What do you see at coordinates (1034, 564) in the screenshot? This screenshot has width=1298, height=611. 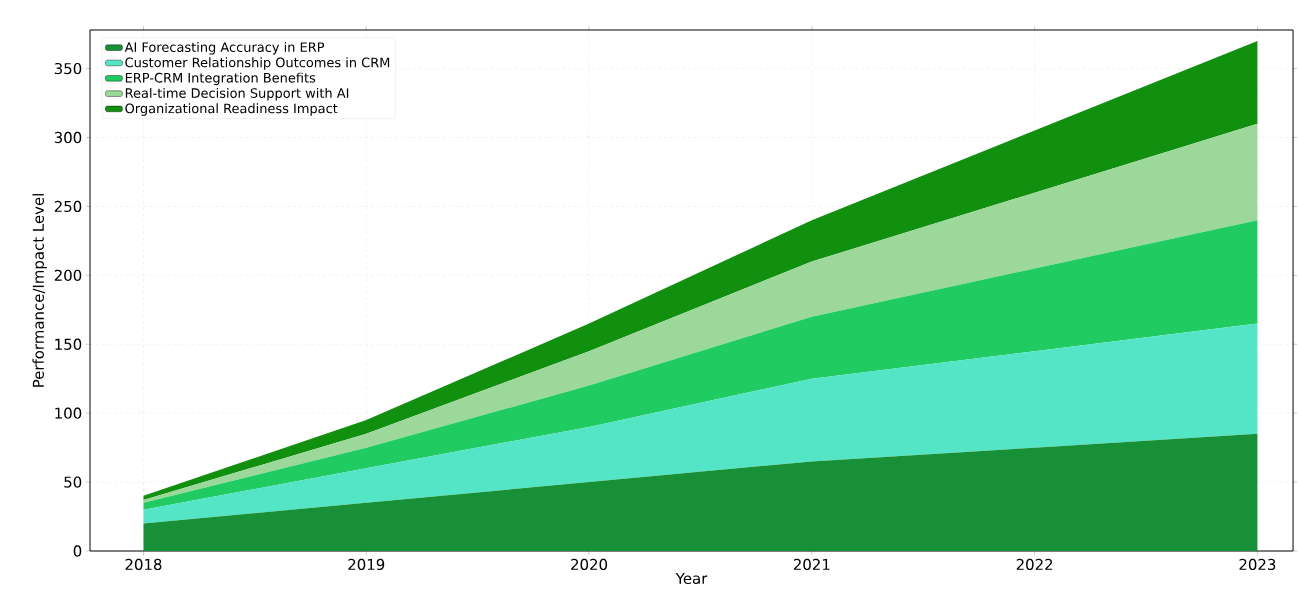 I see `x-tick-label: 2022` at bounding box center [1034, 564].